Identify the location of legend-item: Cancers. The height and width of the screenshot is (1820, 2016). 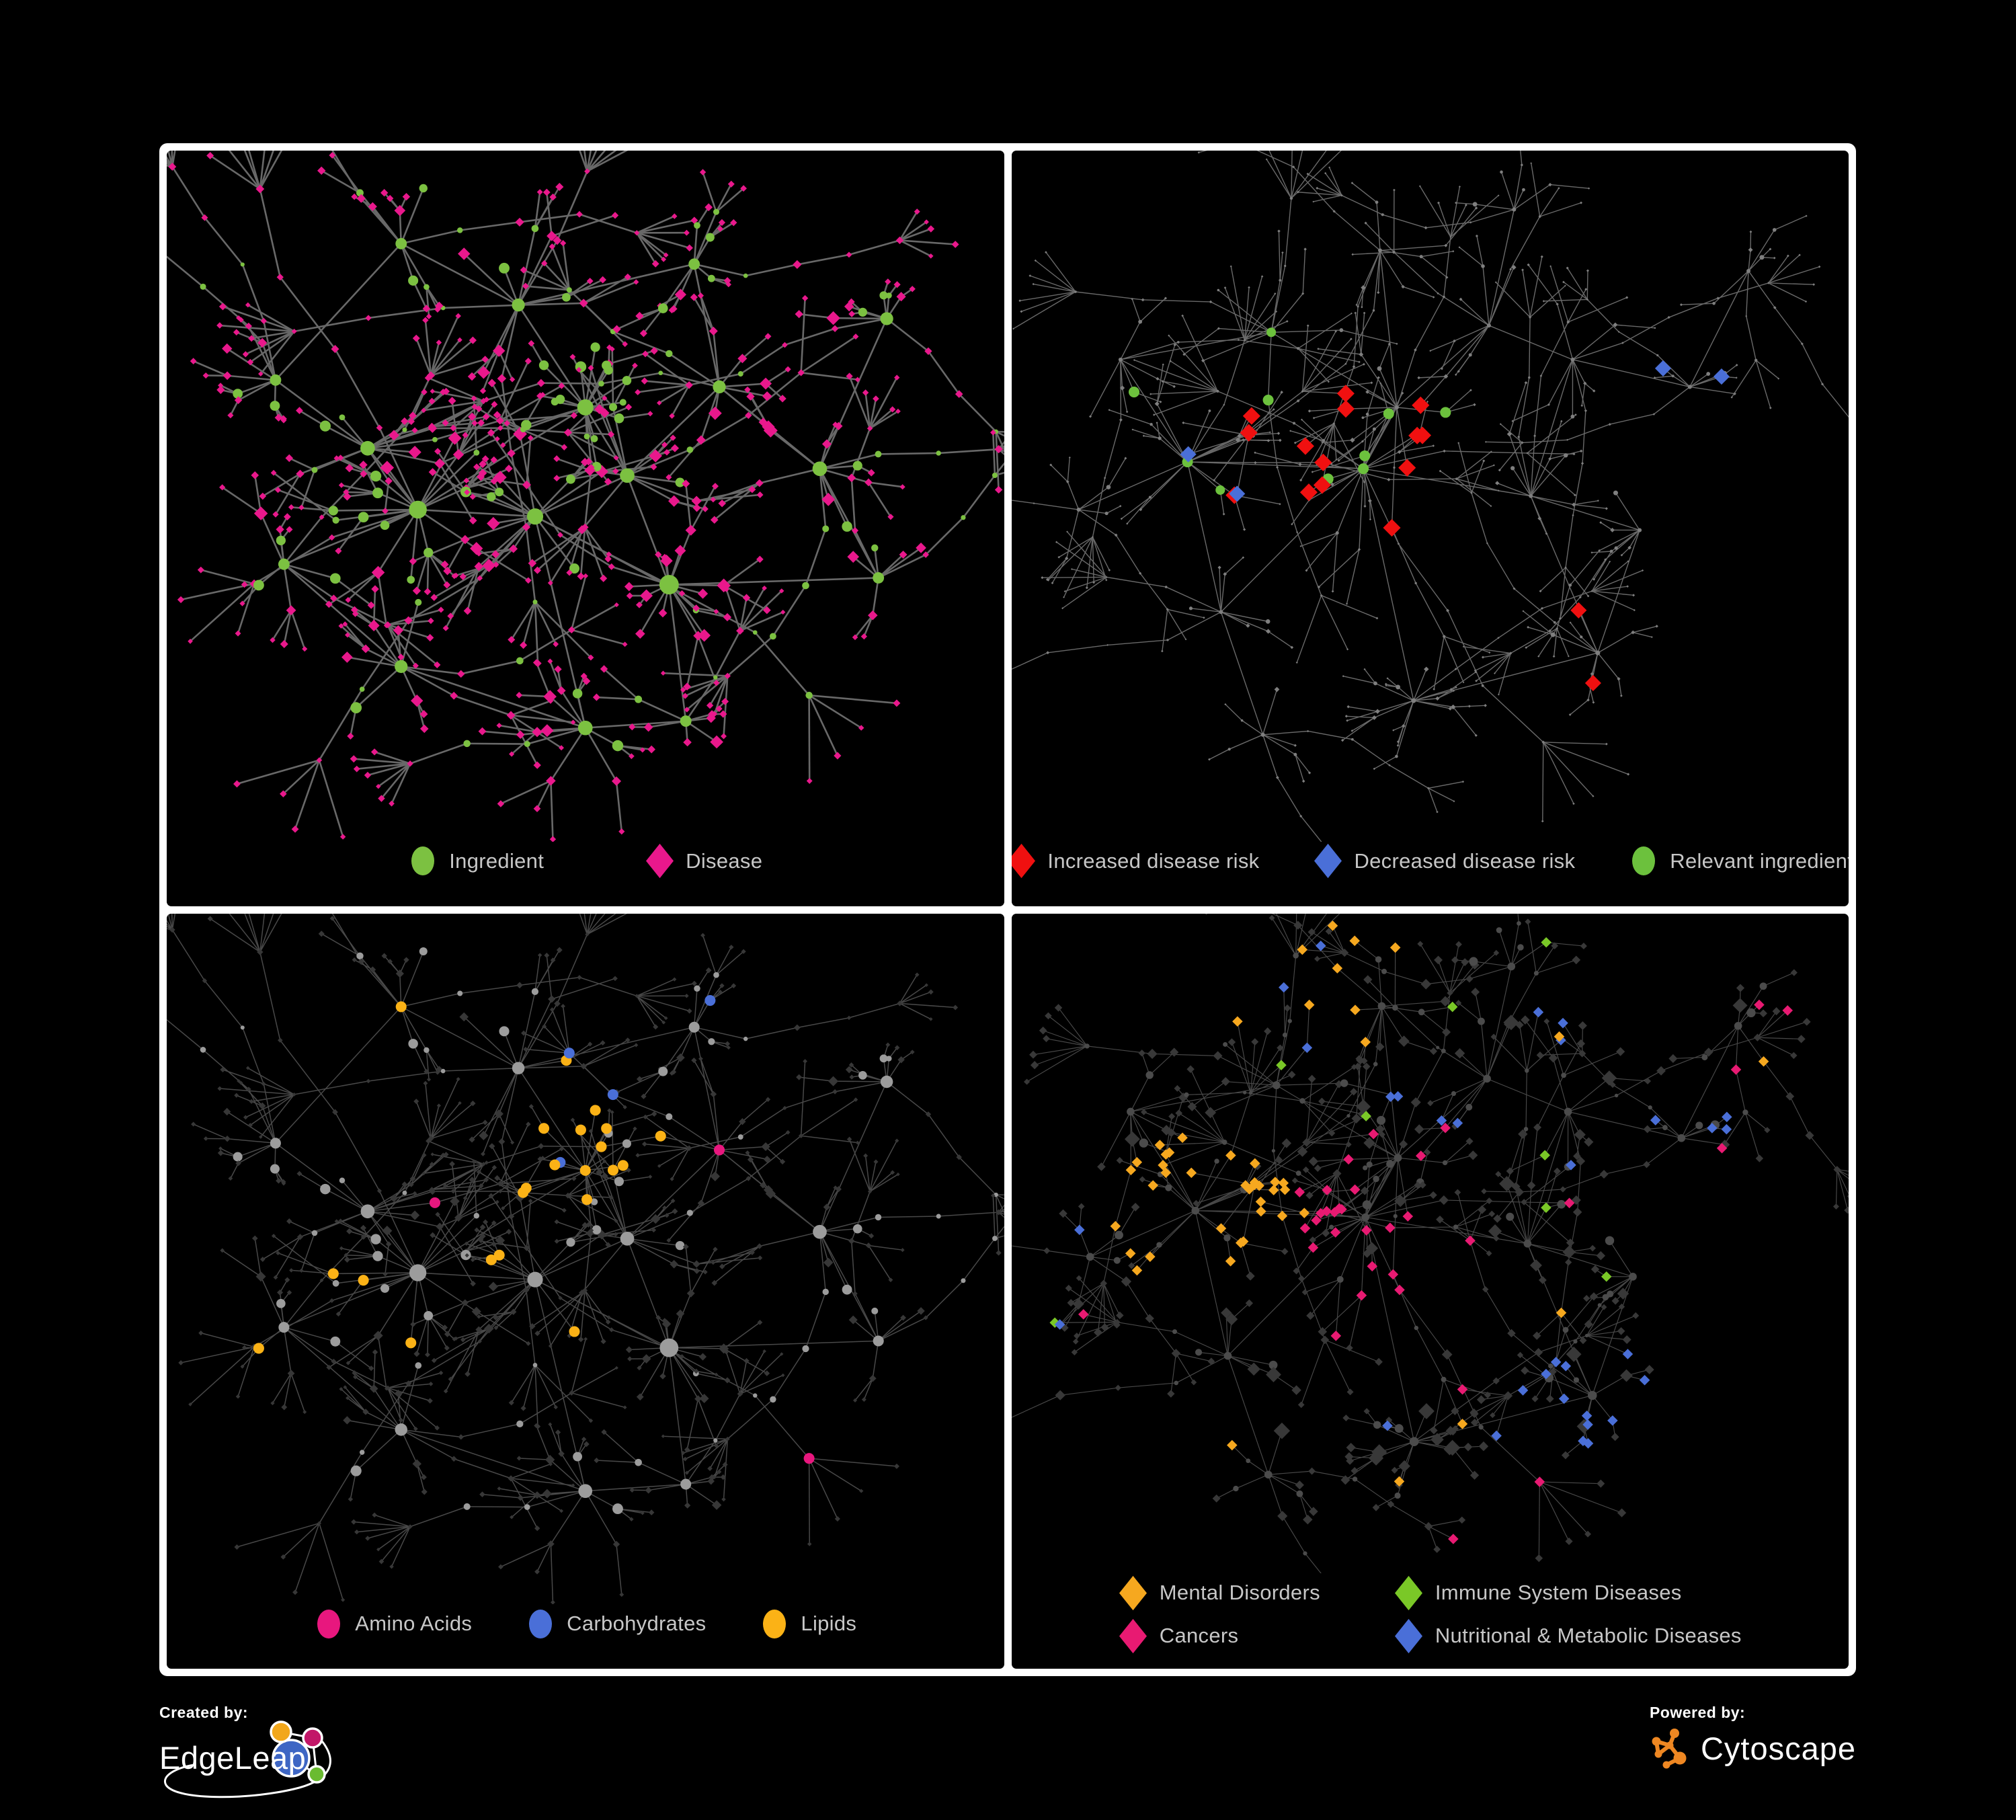
(1219, 1635).